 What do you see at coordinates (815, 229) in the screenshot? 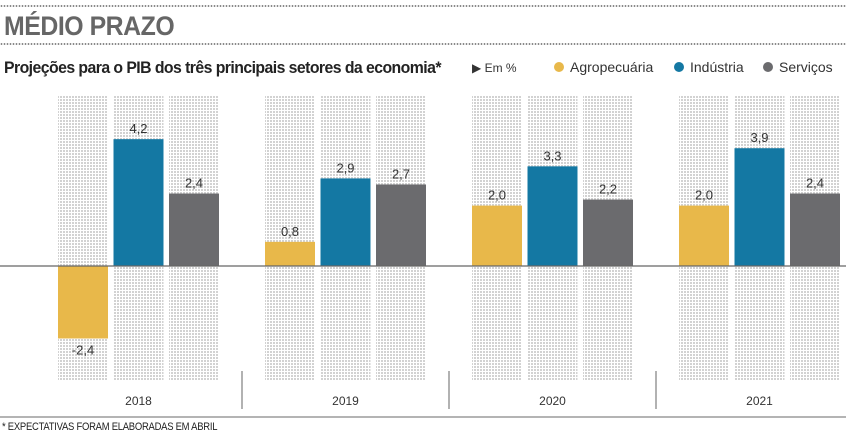
I see `bar-serviços-2021` at bounding box center [815, 229].